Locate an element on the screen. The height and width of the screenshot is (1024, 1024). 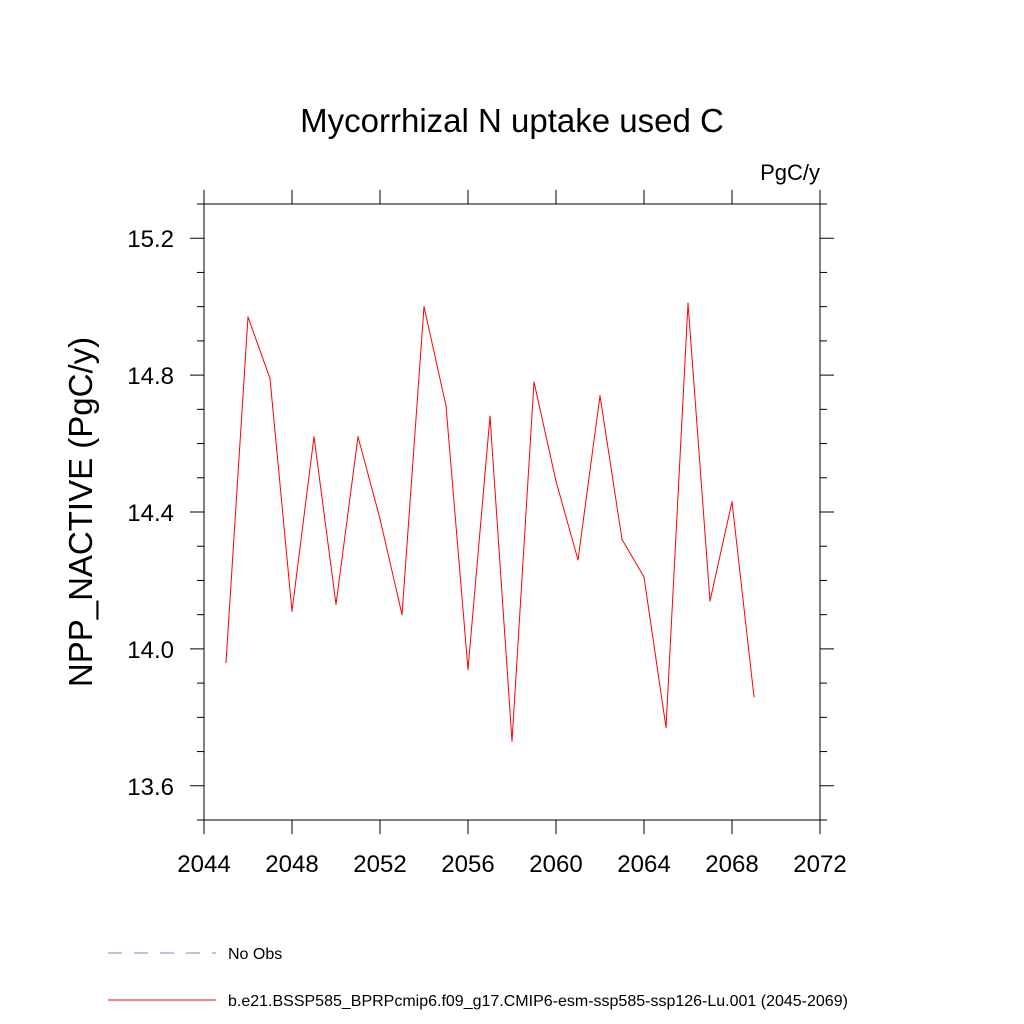
x-tick-label: 2064 is located at coordinates (643, 864).